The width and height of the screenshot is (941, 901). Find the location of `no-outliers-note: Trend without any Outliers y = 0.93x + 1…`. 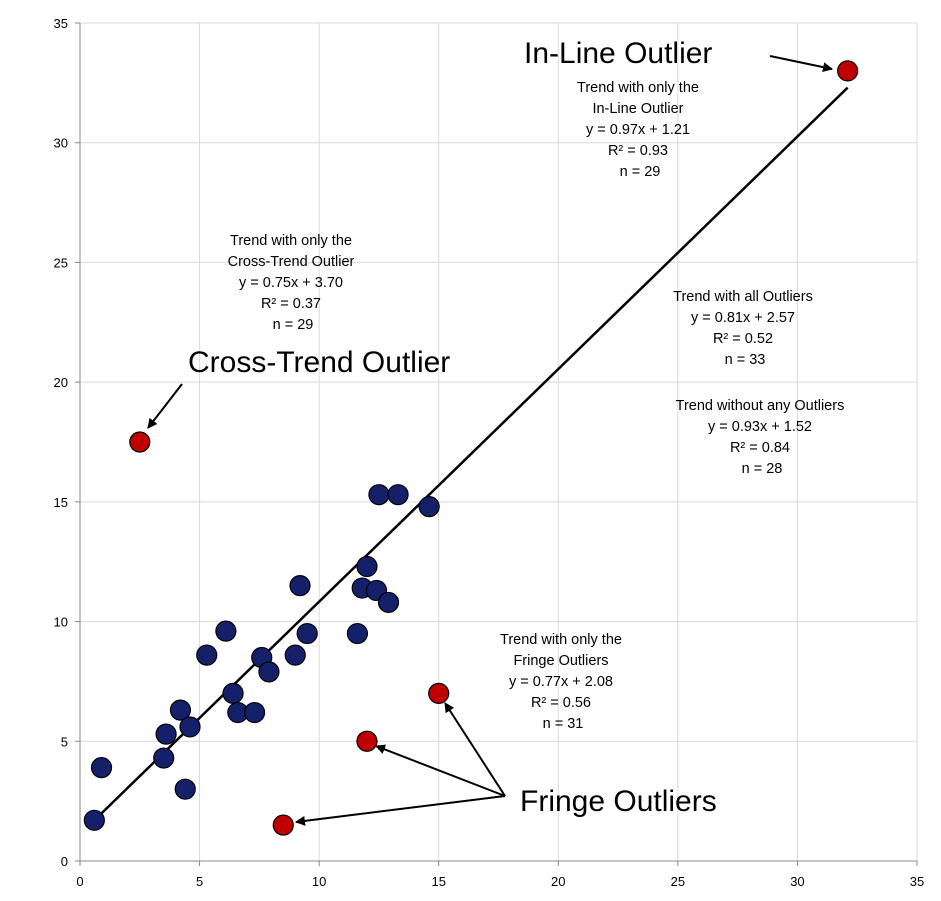

no-outliers-note: Trend without any Outliers y = 0.93x + 1… is located at coordinates (762, 437).